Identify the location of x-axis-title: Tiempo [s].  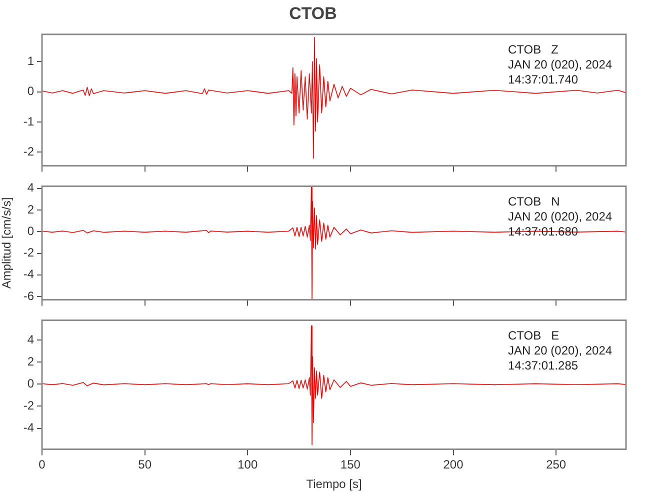
(334, 484).